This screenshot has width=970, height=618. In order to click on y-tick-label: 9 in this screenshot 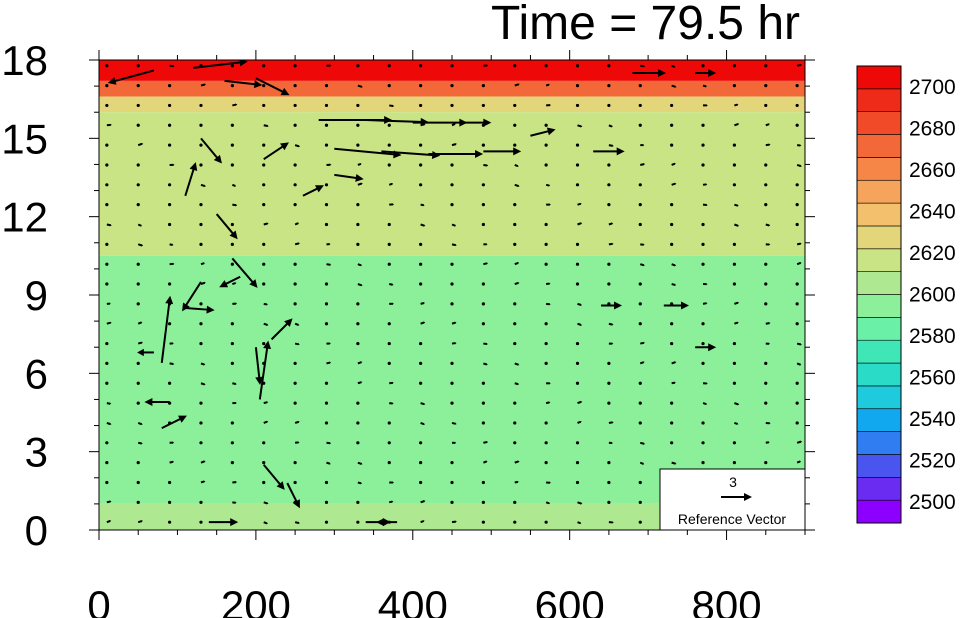, I will do `click(36, 295)`.